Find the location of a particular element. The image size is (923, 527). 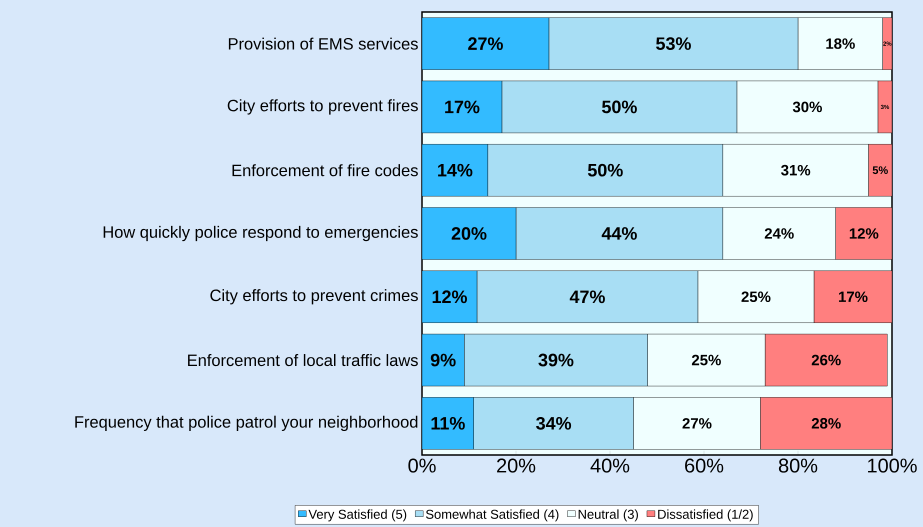

y-tick-label: Provision of EMS services is located at coordinates (323, 44).